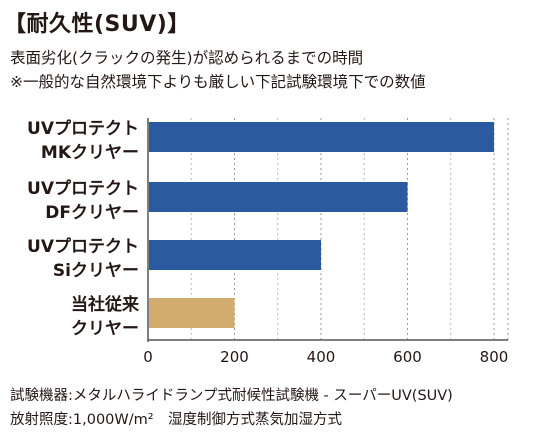  I want to click on chart-subtitle: 表面劣化(クラックの発生)が認められるまでの時間, so click(187, 58).